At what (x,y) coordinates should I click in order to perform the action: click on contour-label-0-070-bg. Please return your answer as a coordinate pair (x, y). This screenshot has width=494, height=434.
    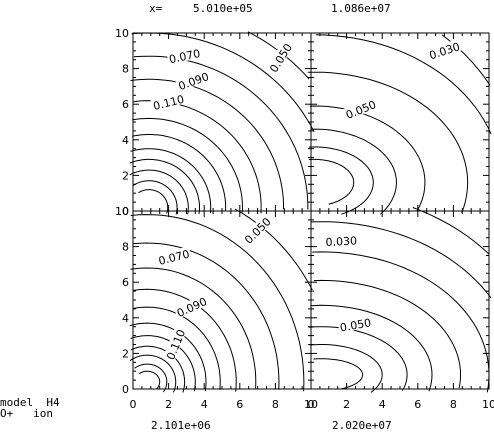
    Looking at the image, I should click on (184, 55).